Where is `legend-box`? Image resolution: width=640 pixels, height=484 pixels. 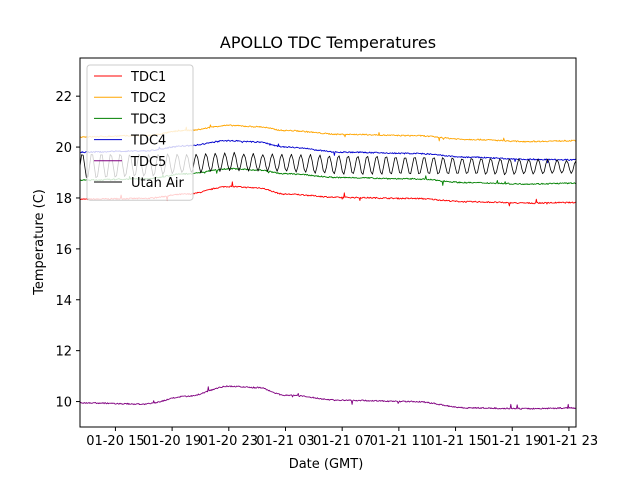 legend-box is located at coordinates (140, 132).